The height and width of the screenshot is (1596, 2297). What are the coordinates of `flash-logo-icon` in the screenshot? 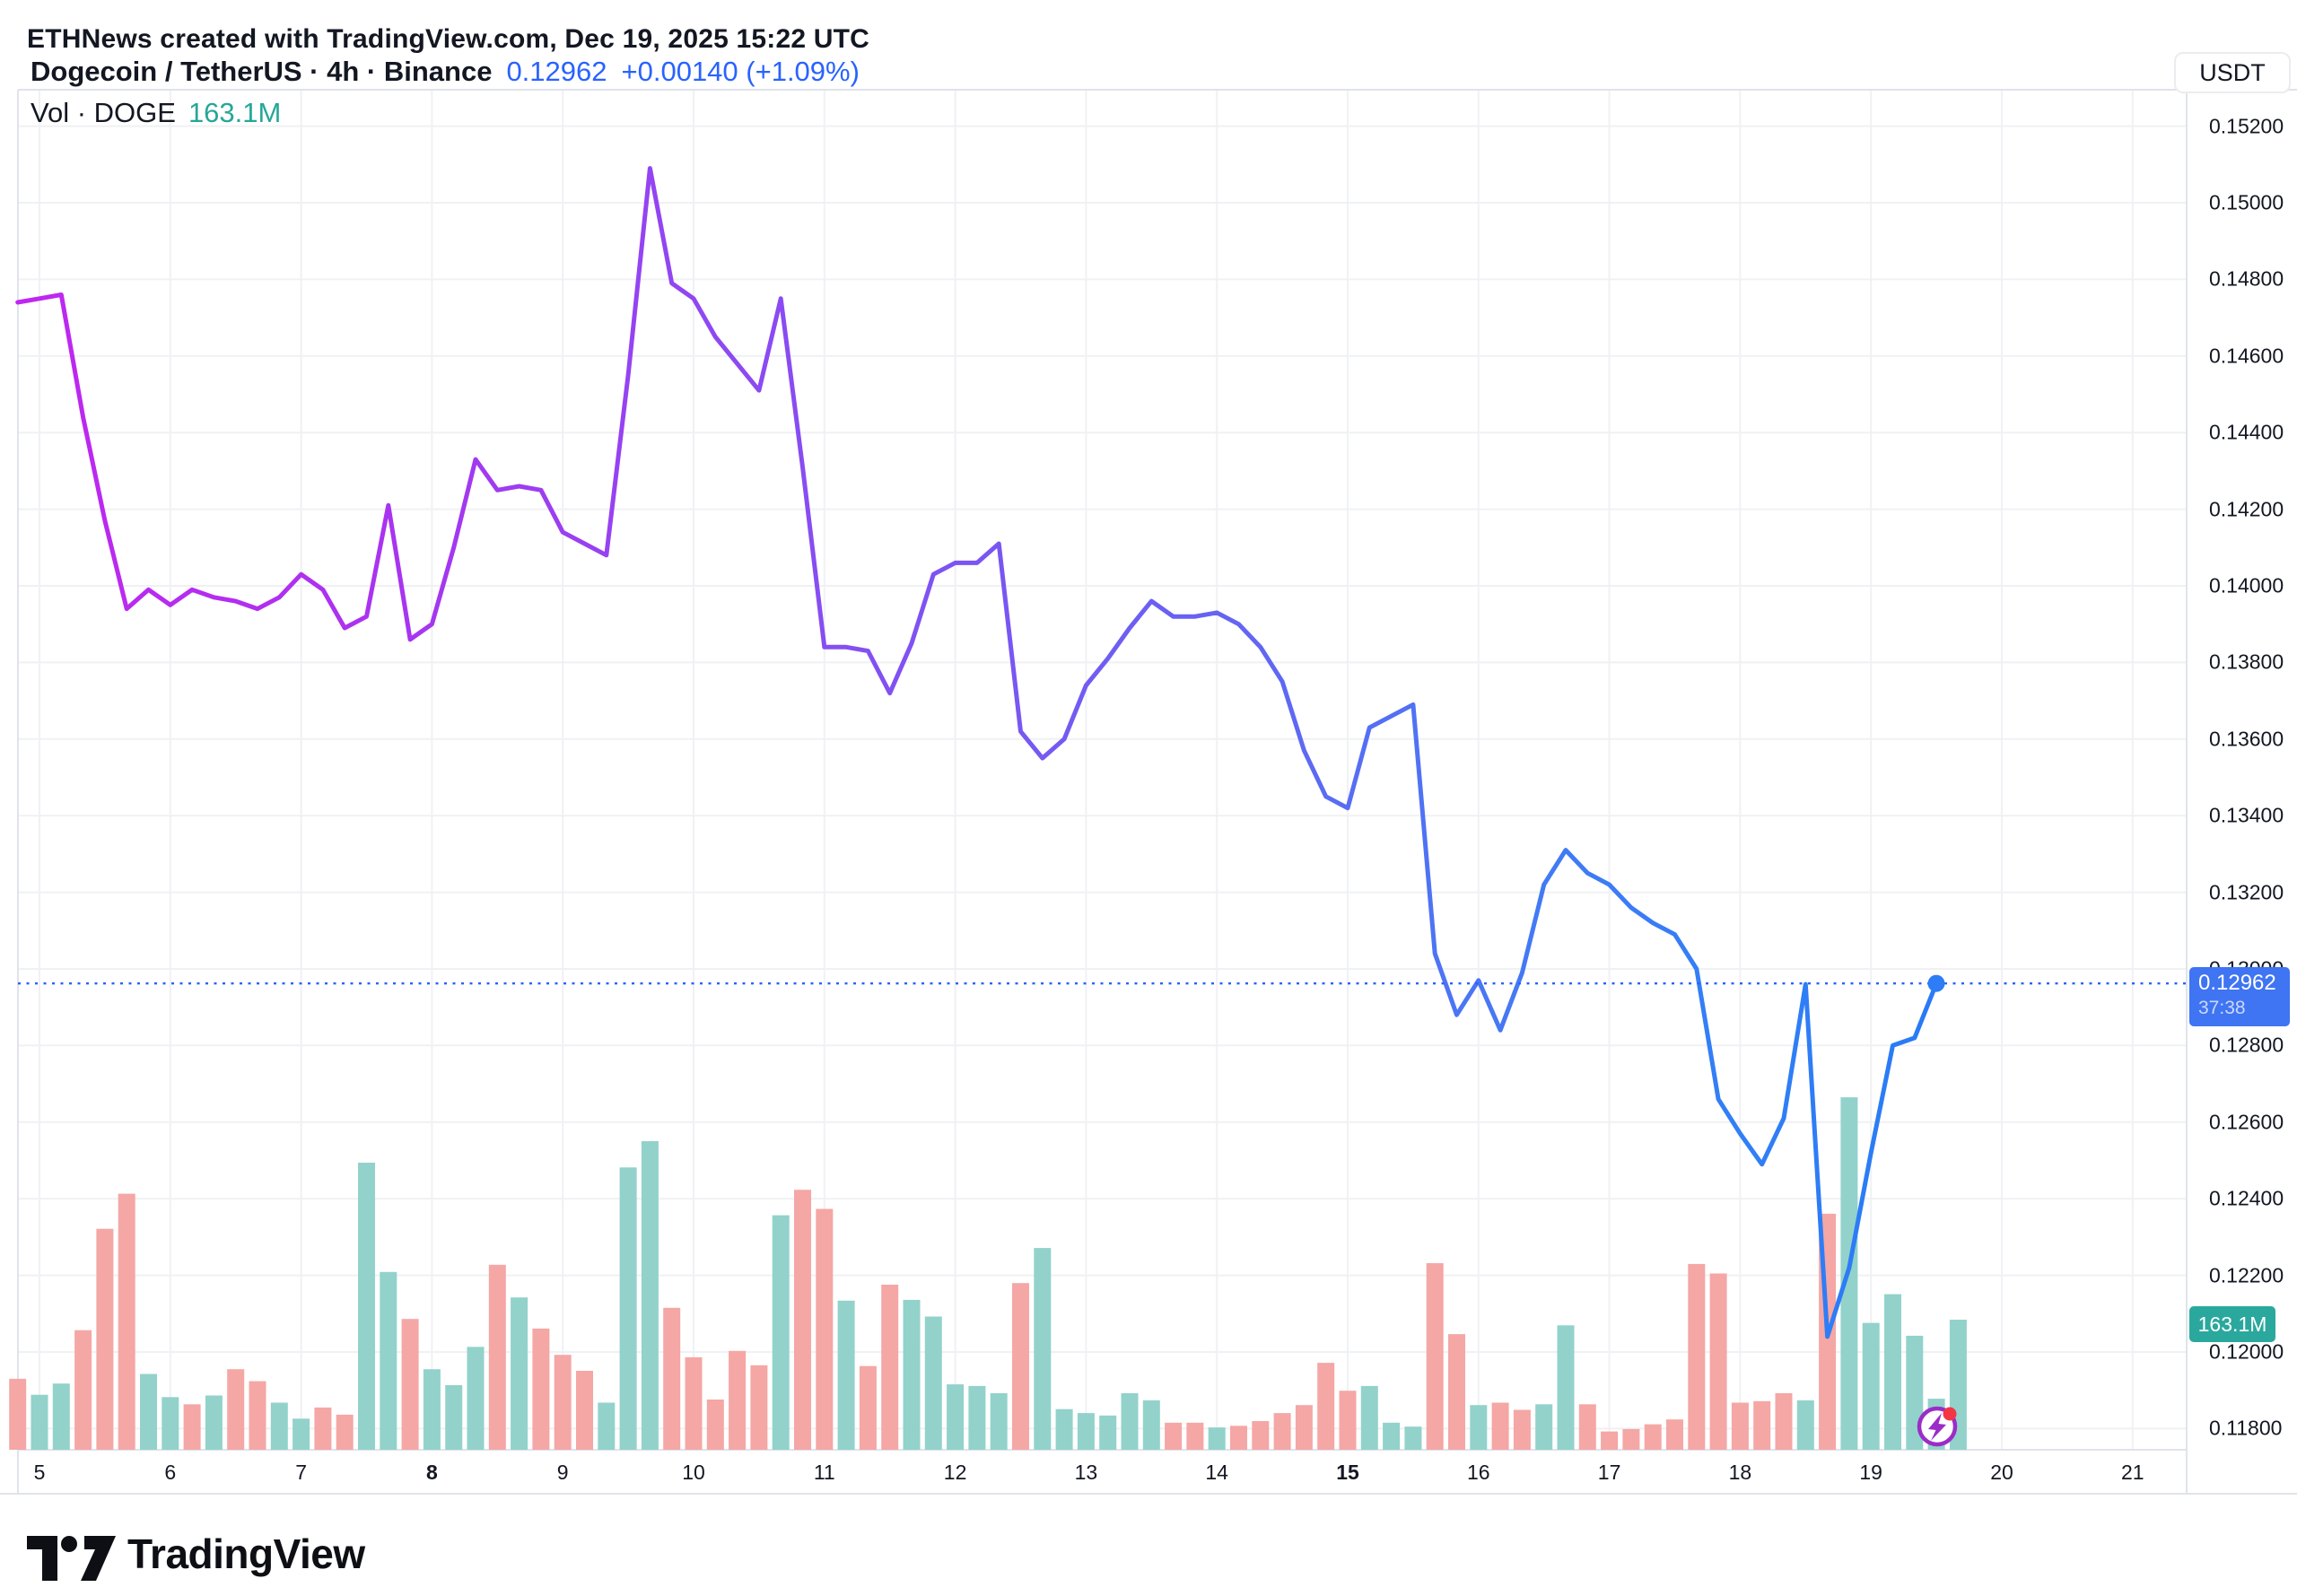 It's located at (1937, 1426).